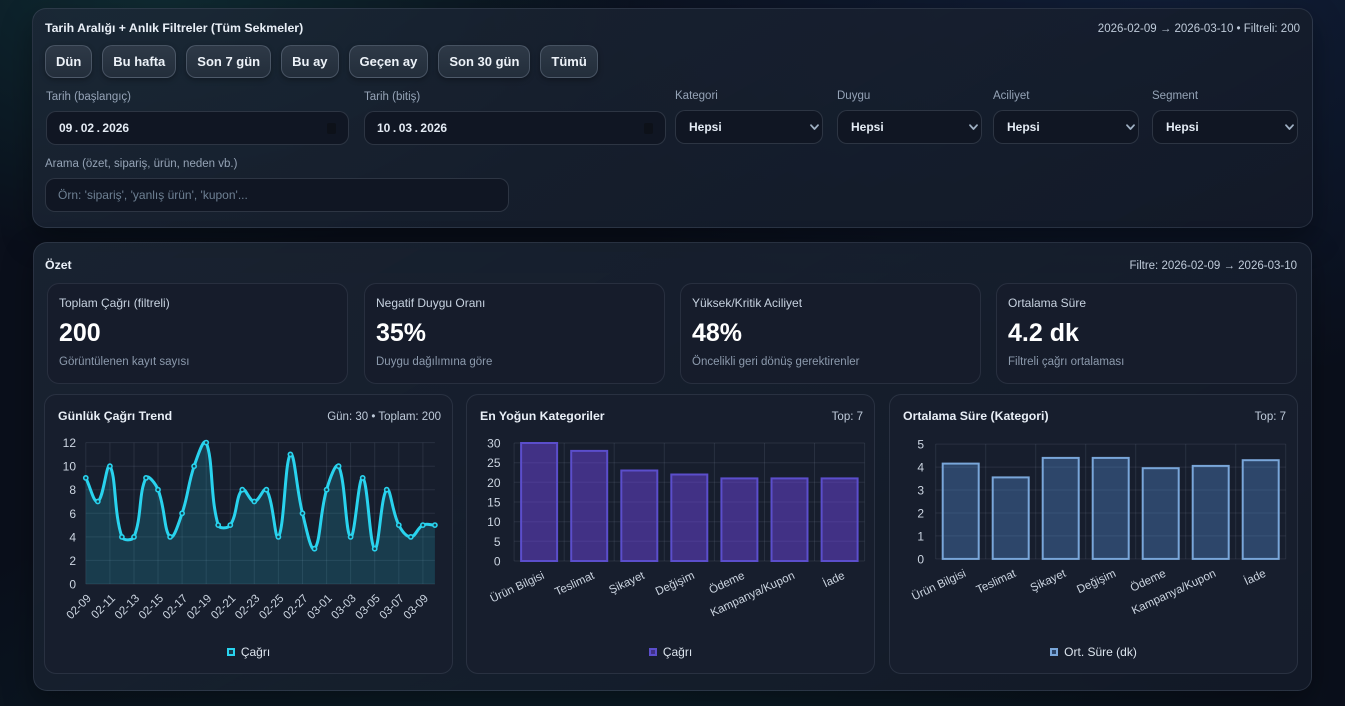 The height and width of the screenshot is (706, 1345). What do you see at coordinates (494, 444) in the screenshot?
I see `svg-text: 30` at bounding box center [494, 444].